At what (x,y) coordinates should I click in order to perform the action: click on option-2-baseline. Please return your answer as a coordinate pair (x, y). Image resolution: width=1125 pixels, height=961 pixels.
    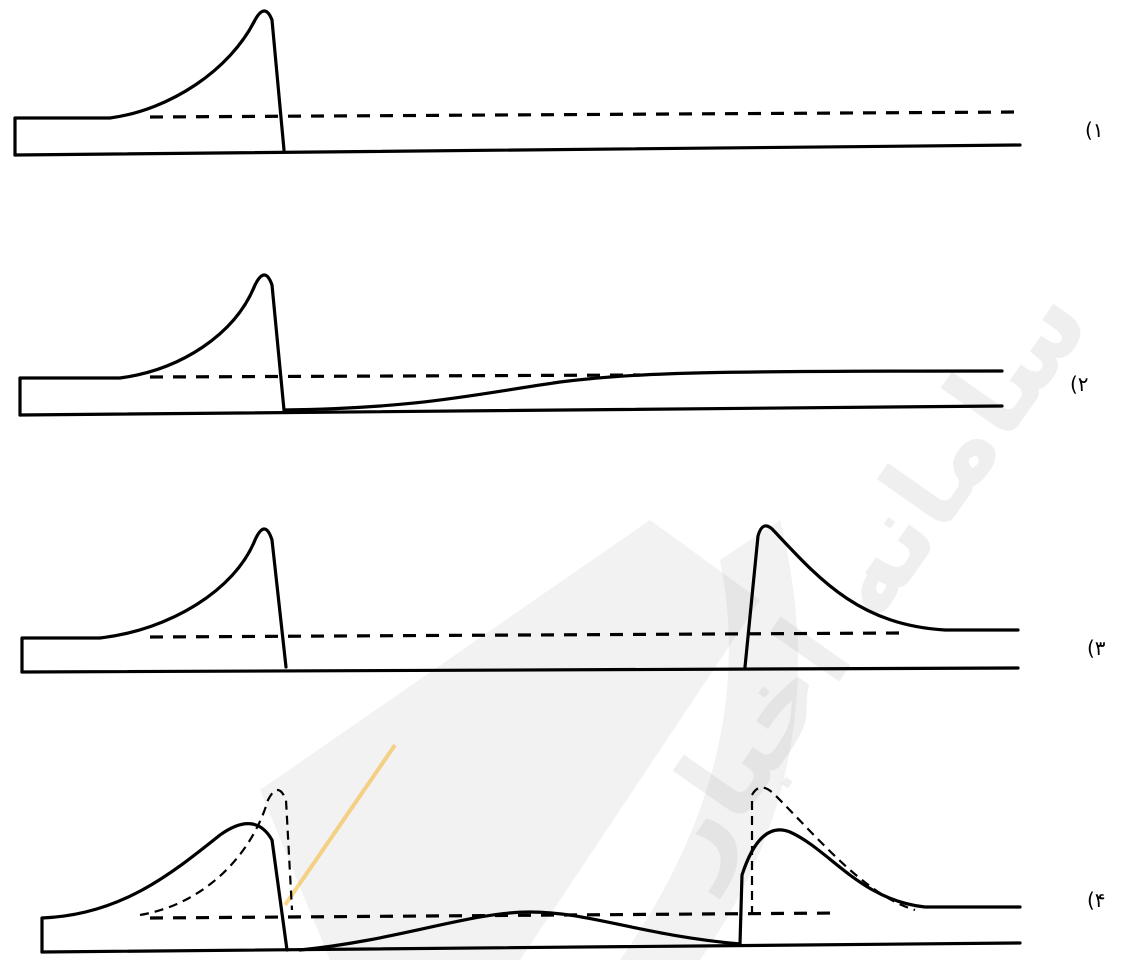
    Looking at the image, I should click on (511, 410).